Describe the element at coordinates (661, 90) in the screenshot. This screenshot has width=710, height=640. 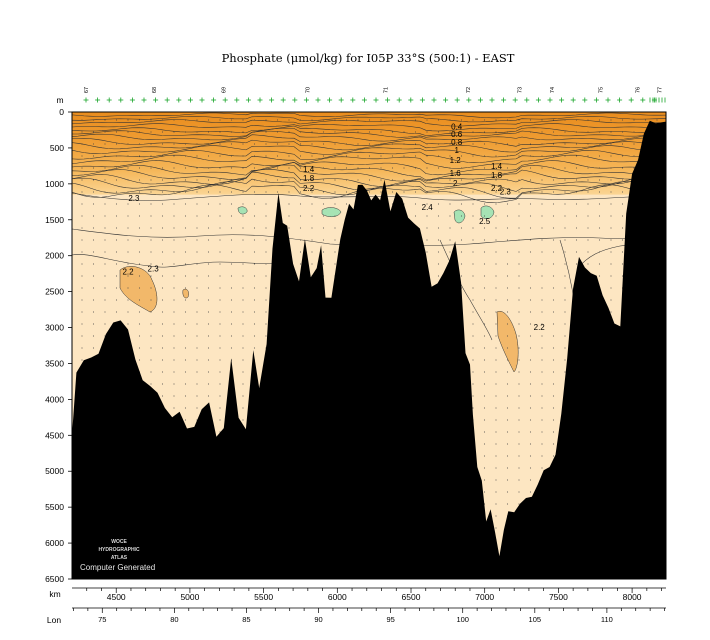
I see `station-number-label: 77` at that location.